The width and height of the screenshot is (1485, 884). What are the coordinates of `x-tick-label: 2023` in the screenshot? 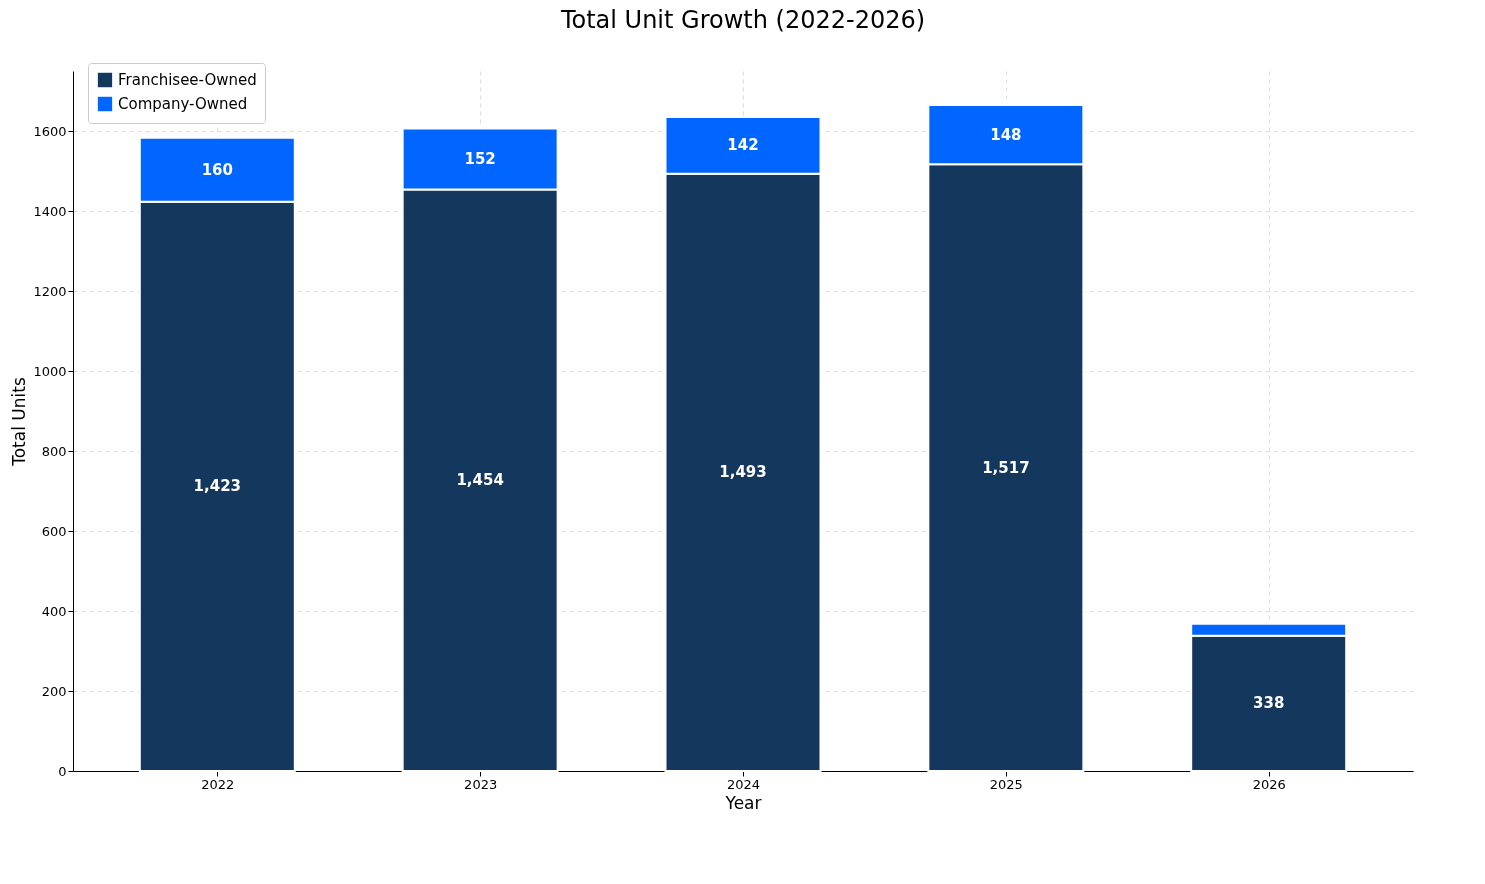 It's located at (481, 784).